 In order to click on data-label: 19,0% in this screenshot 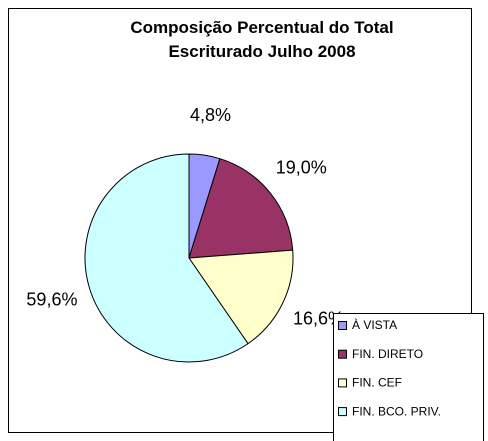, I will do `click(301, 167)`.